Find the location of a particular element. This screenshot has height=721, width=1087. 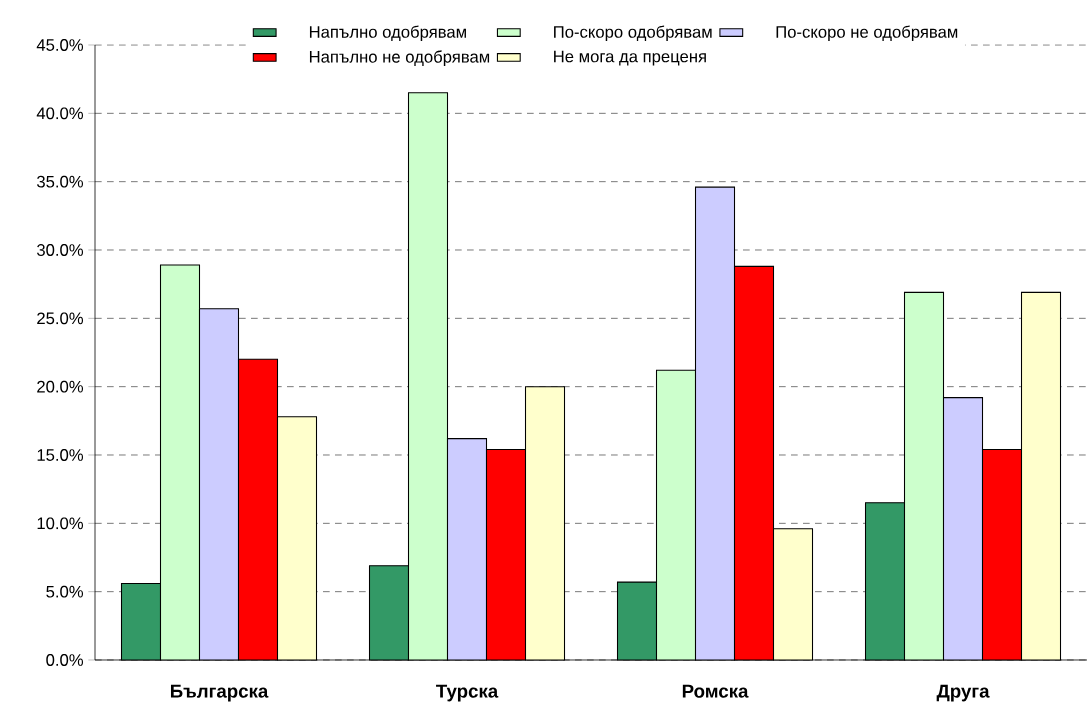

legend-label: По-скоро одобрявам is located at coordinates (633, 33).